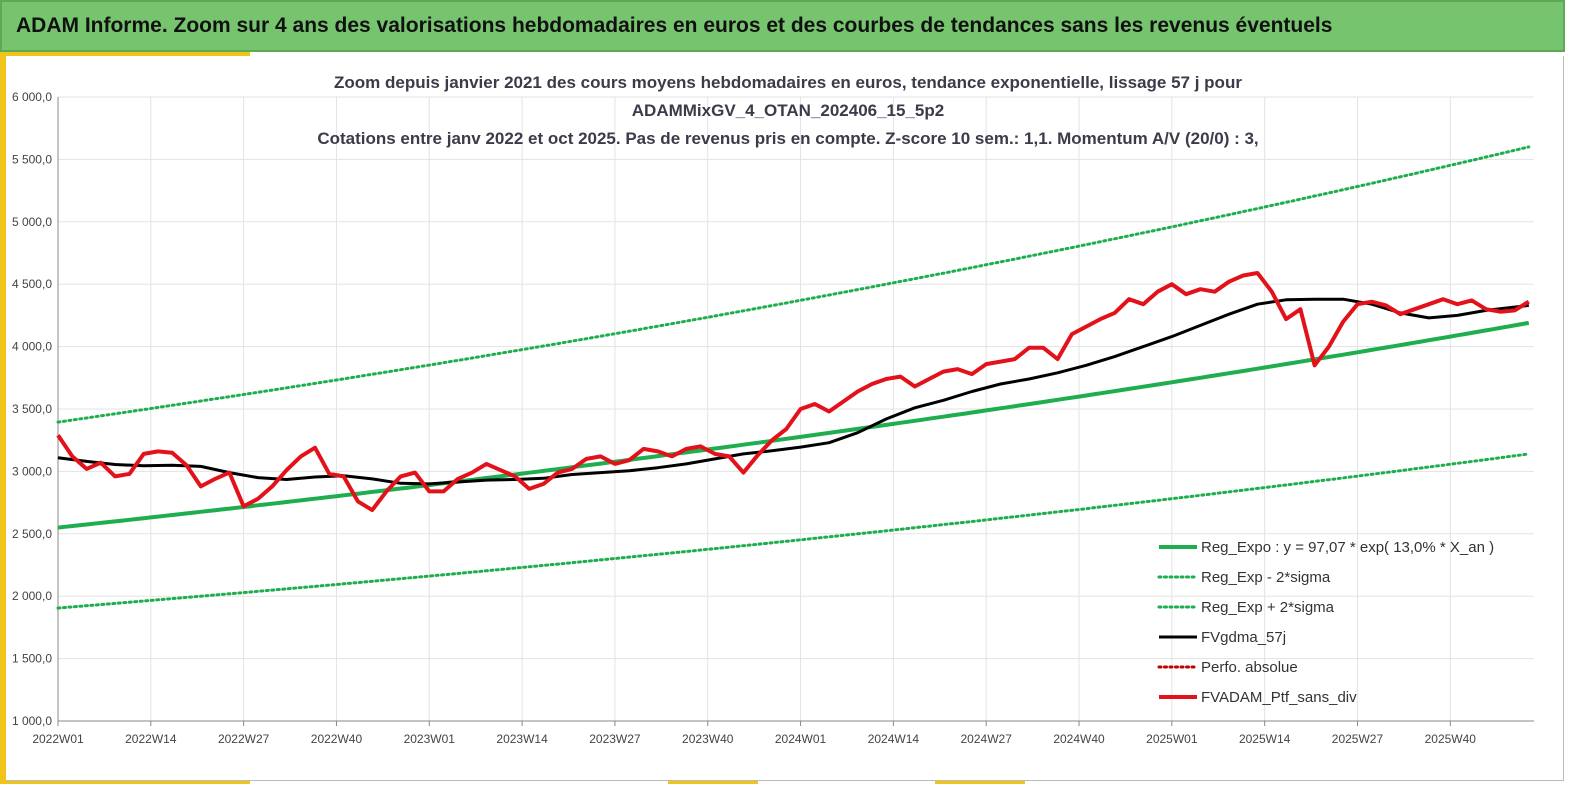  I want to click on x-tick-label: 2022W40, so click(337, 739).